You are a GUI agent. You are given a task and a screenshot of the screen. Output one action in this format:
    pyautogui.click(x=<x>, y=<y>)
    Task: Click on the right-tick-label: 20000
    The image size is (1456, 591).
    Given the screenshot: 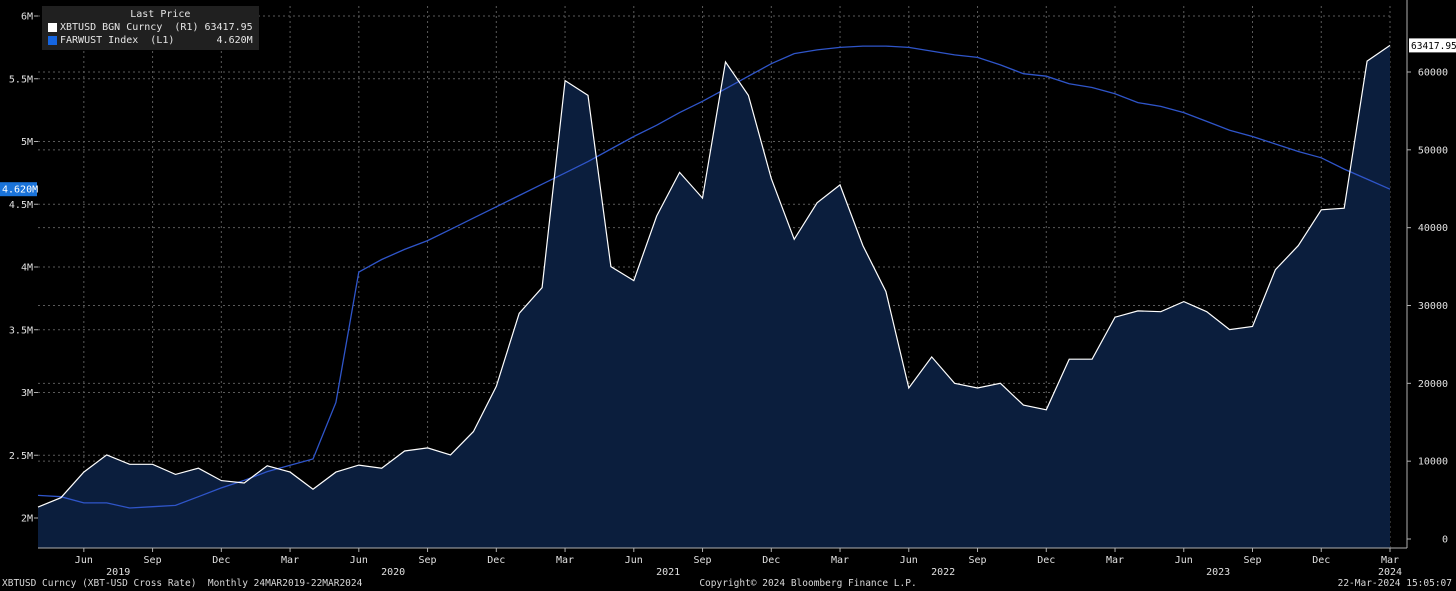 What is the action you would take?
    pyautogui.click(x=1433, y=384)
    